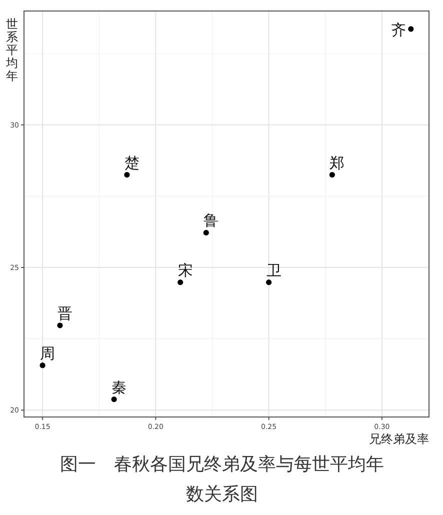  Describe the element at coordinates (398, 29) in the screenshot. I see `annotation: 齐` at that location.